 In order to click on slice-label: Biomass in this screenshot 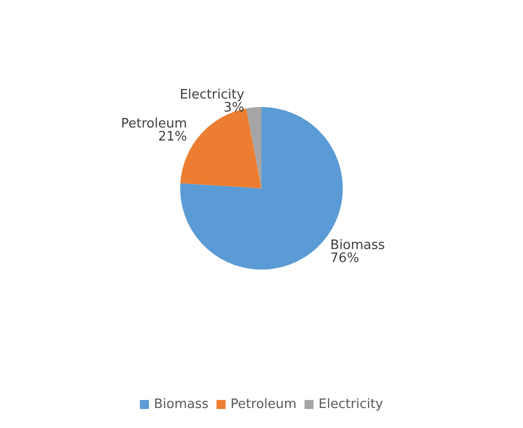, I will do `click(358, 245)`.